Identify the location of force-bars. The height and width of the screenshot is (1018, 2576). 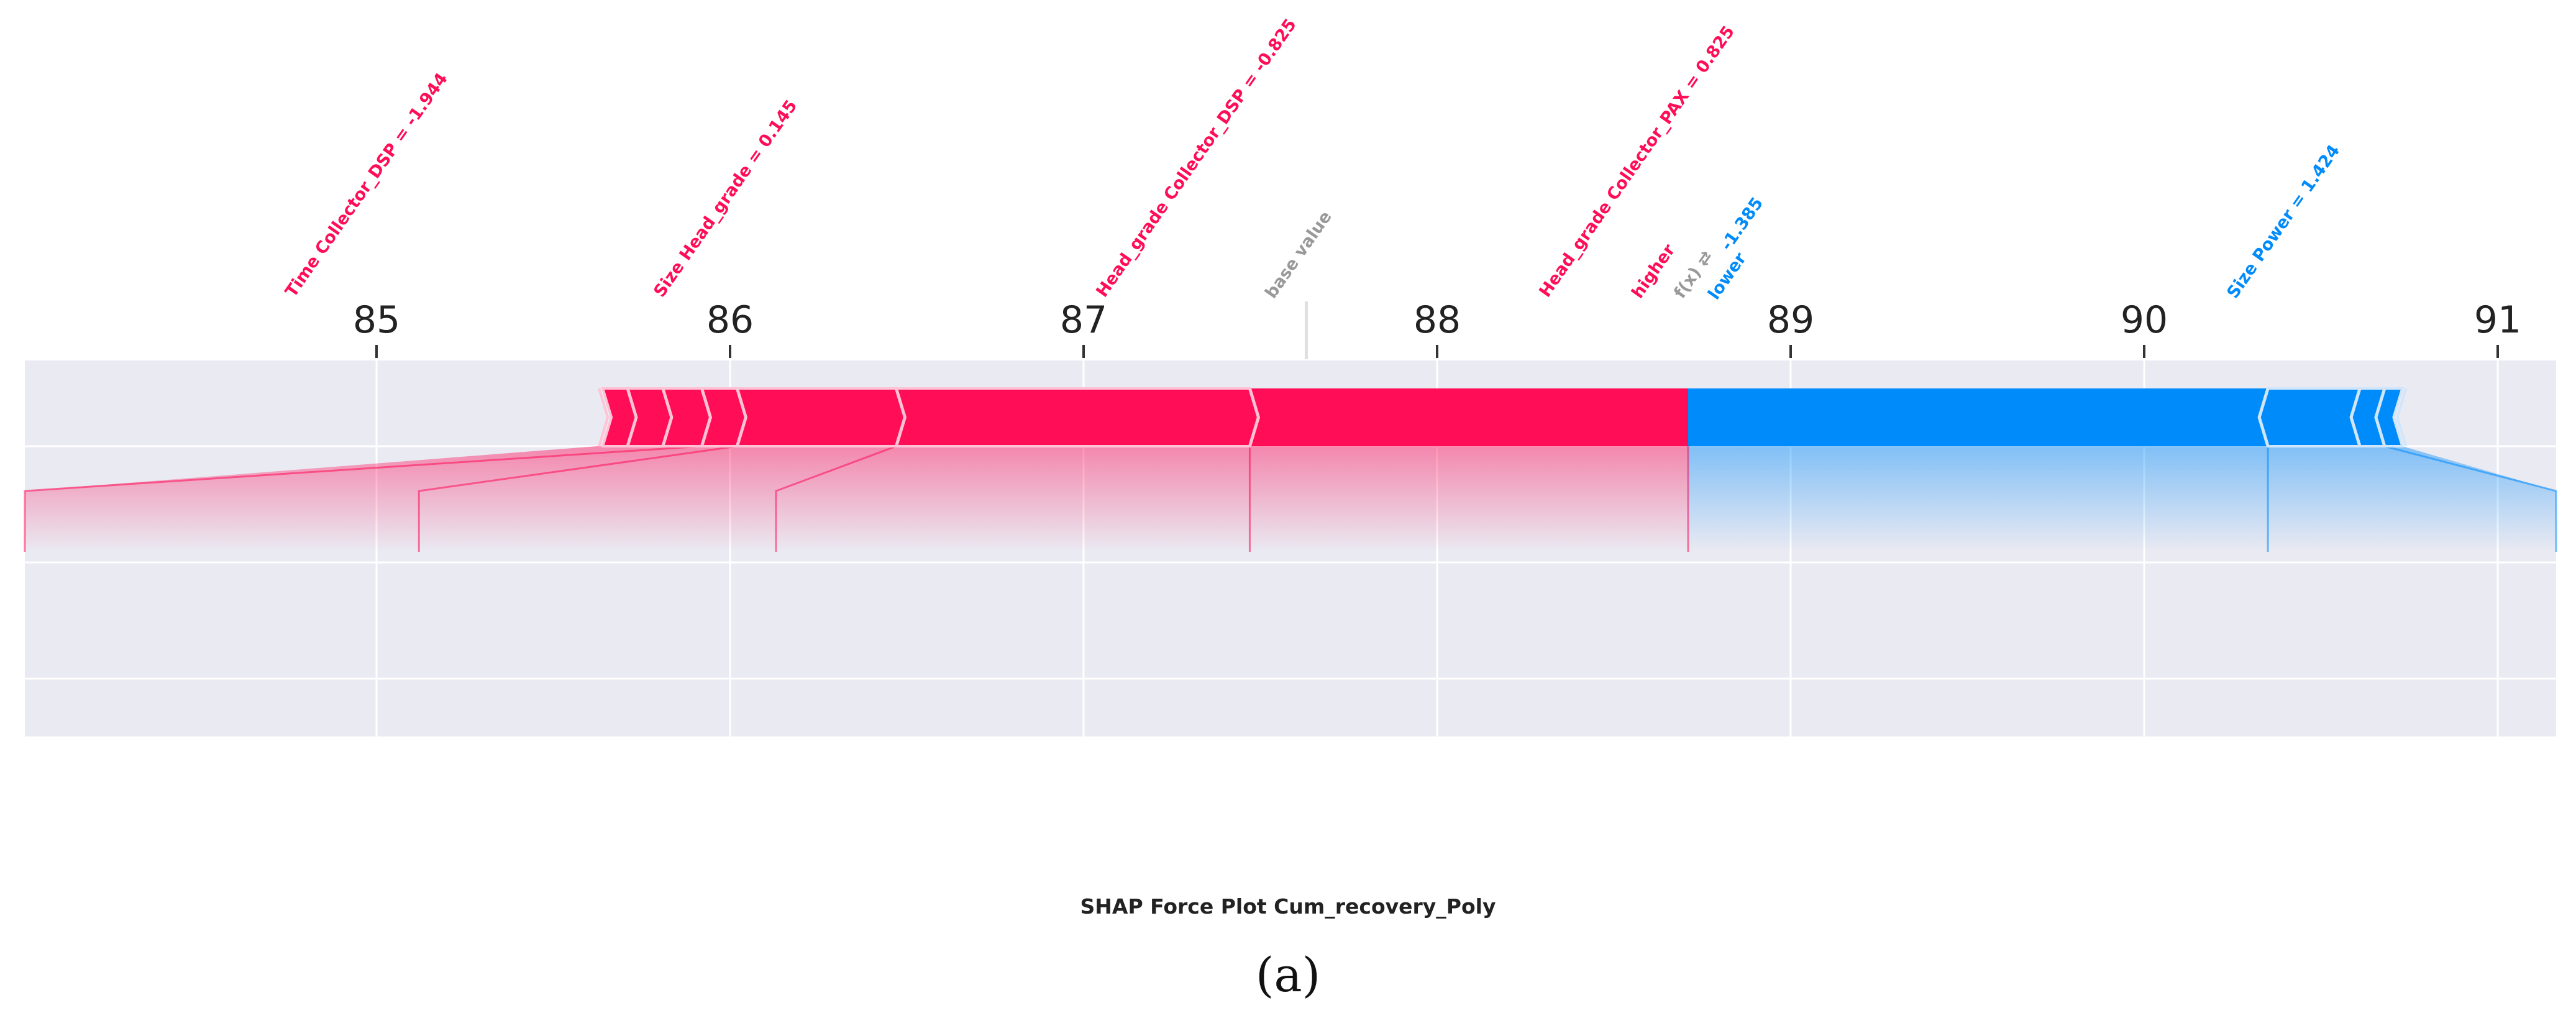
(1503, 417).